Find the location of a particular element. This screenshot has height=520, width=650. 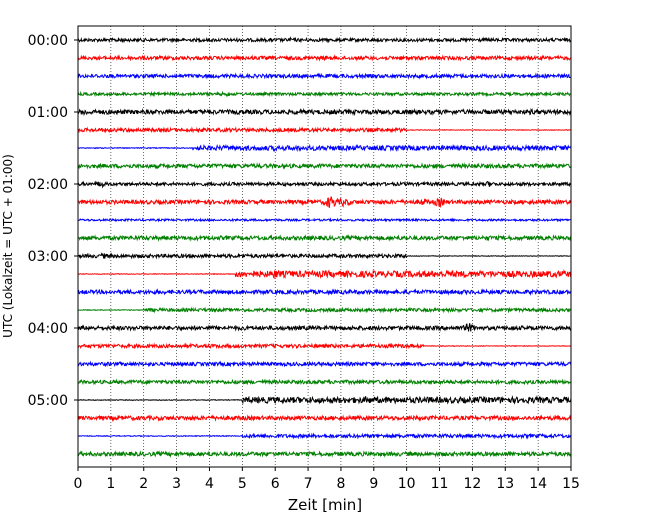

x-tick-label: 11 is located at coordinates (440, 484).